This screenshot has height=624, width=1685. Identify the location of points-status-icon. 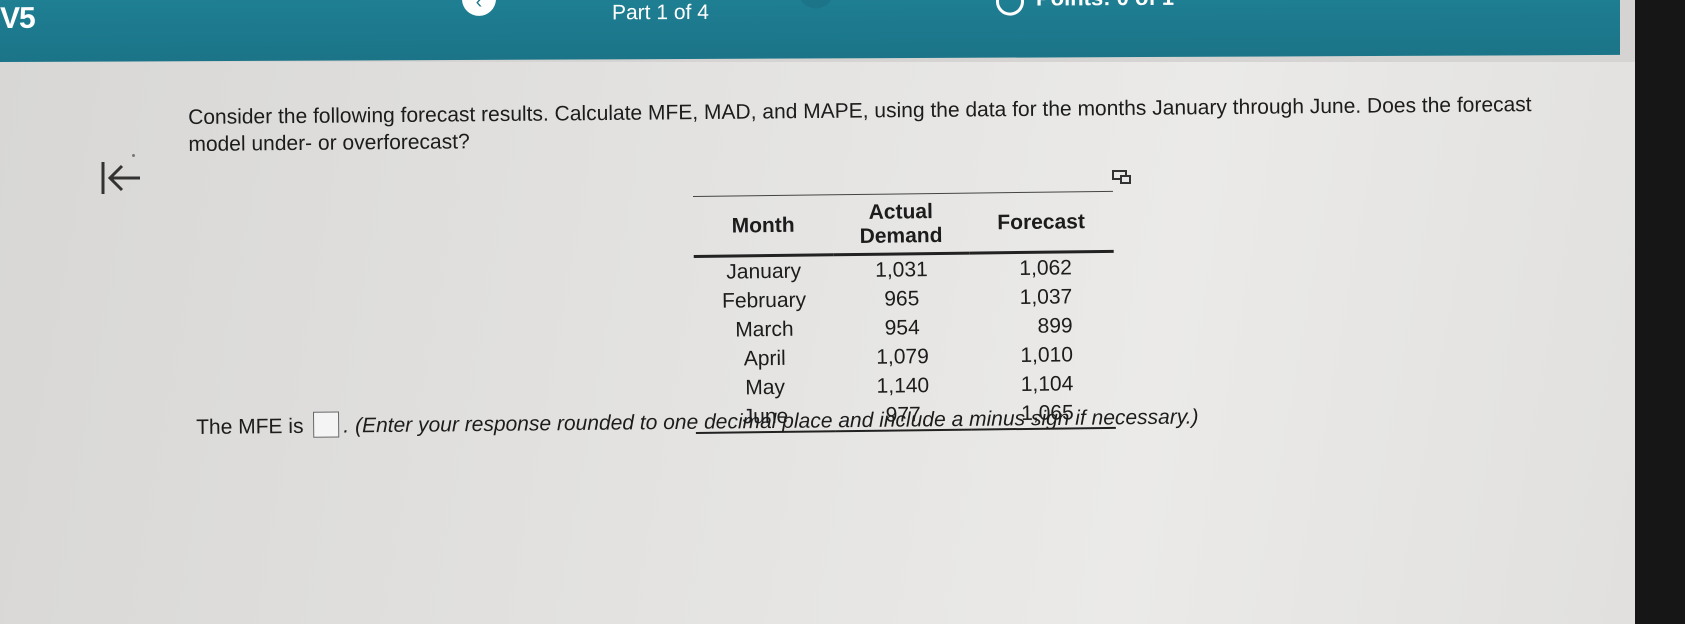
(1010, 8).